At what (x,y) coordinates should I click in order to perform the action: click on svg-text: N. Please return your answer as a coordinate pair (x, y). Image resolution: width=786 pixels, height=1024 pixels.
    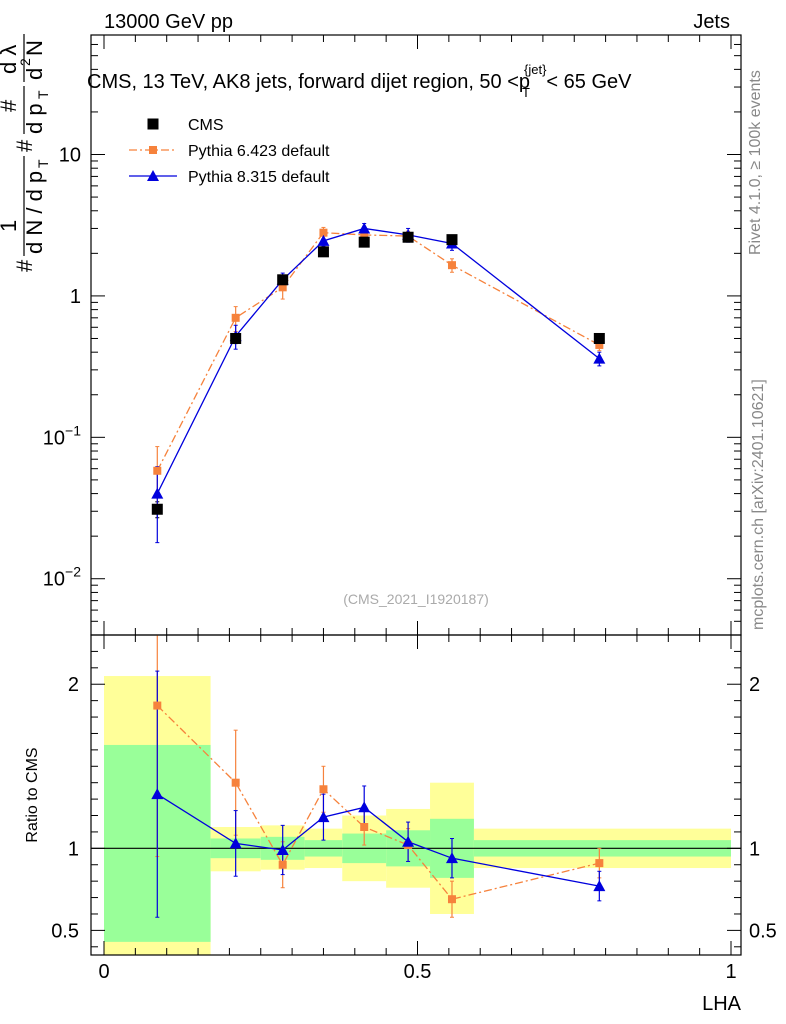
    Looking at the image, I should click on (34, 48).